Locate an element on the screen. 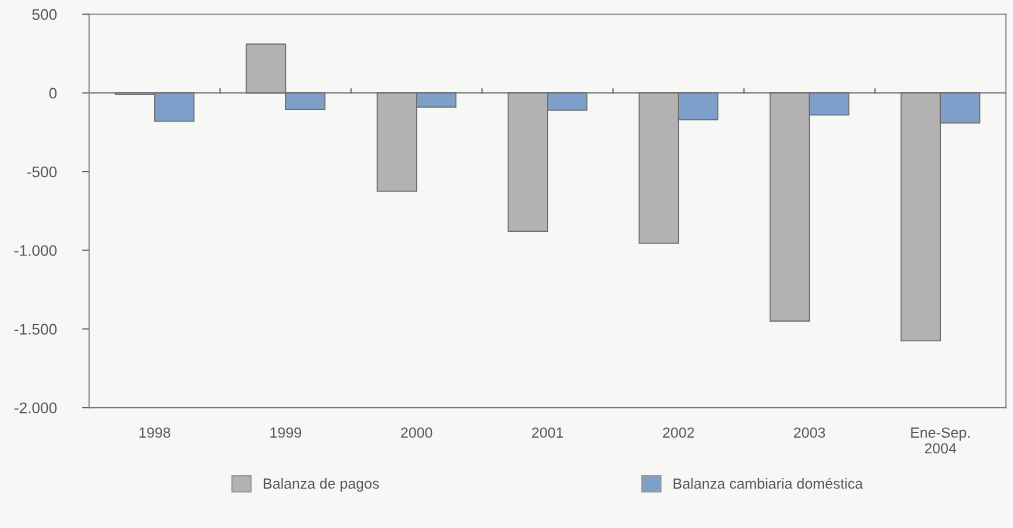 Image resolution: width=1013 pixels, height=528 pixels. y-tick-label: -2.000 is located at coordinates (35, 408).